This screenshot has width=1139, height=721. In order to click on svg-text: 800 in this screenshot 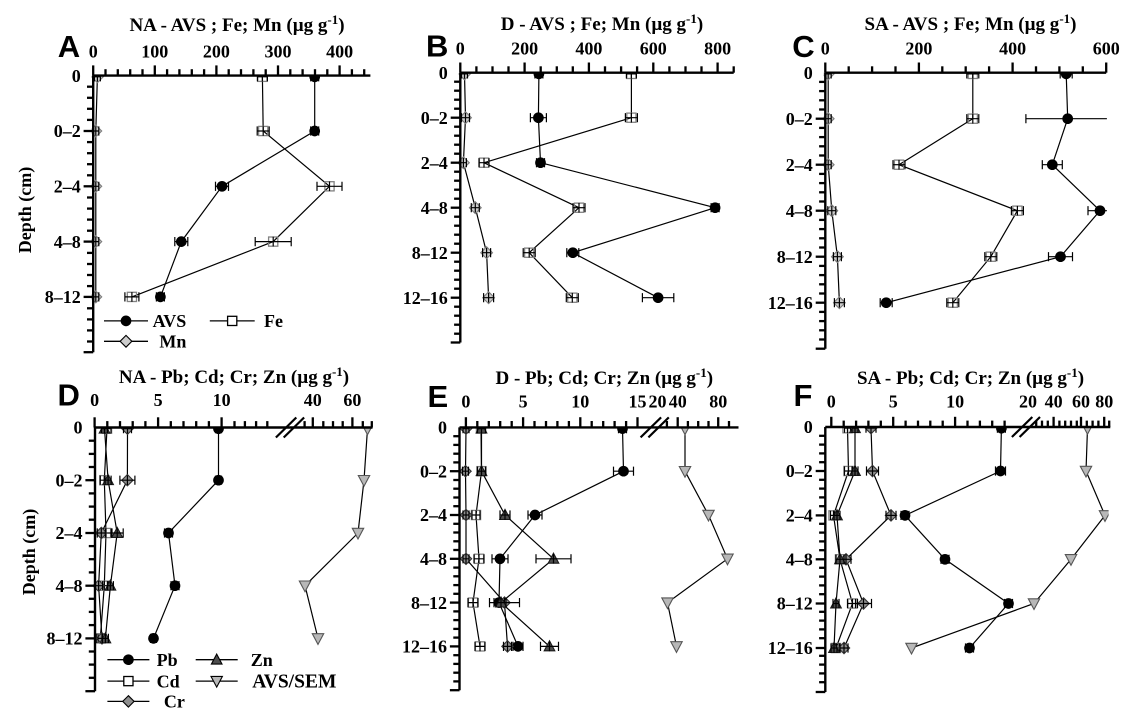, I will do `click(717, 49)`.